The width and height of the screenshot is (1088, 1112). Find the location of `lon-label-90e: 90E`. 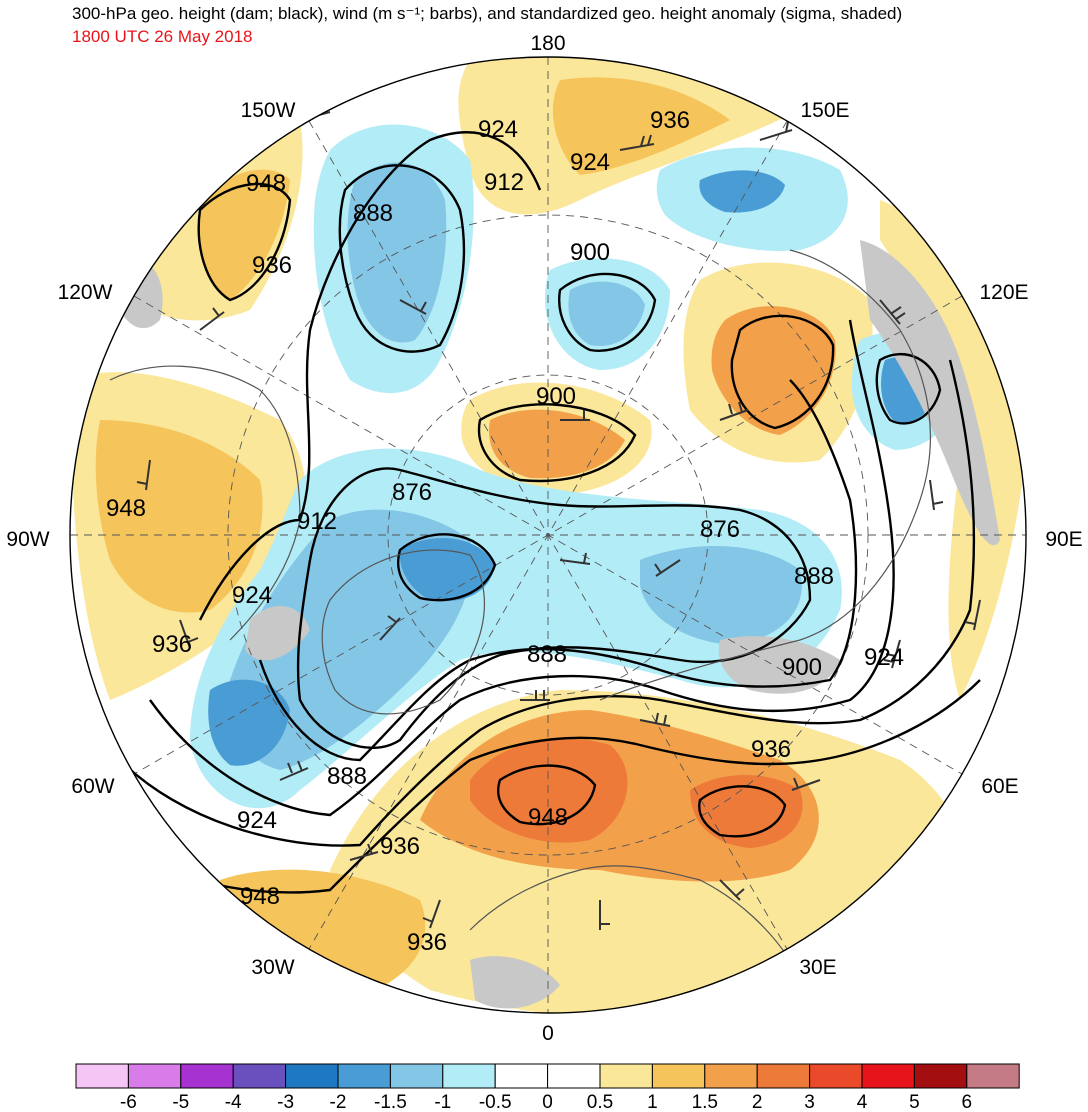

lon-label-90e: 90E is located at coordinates (1063, 539).